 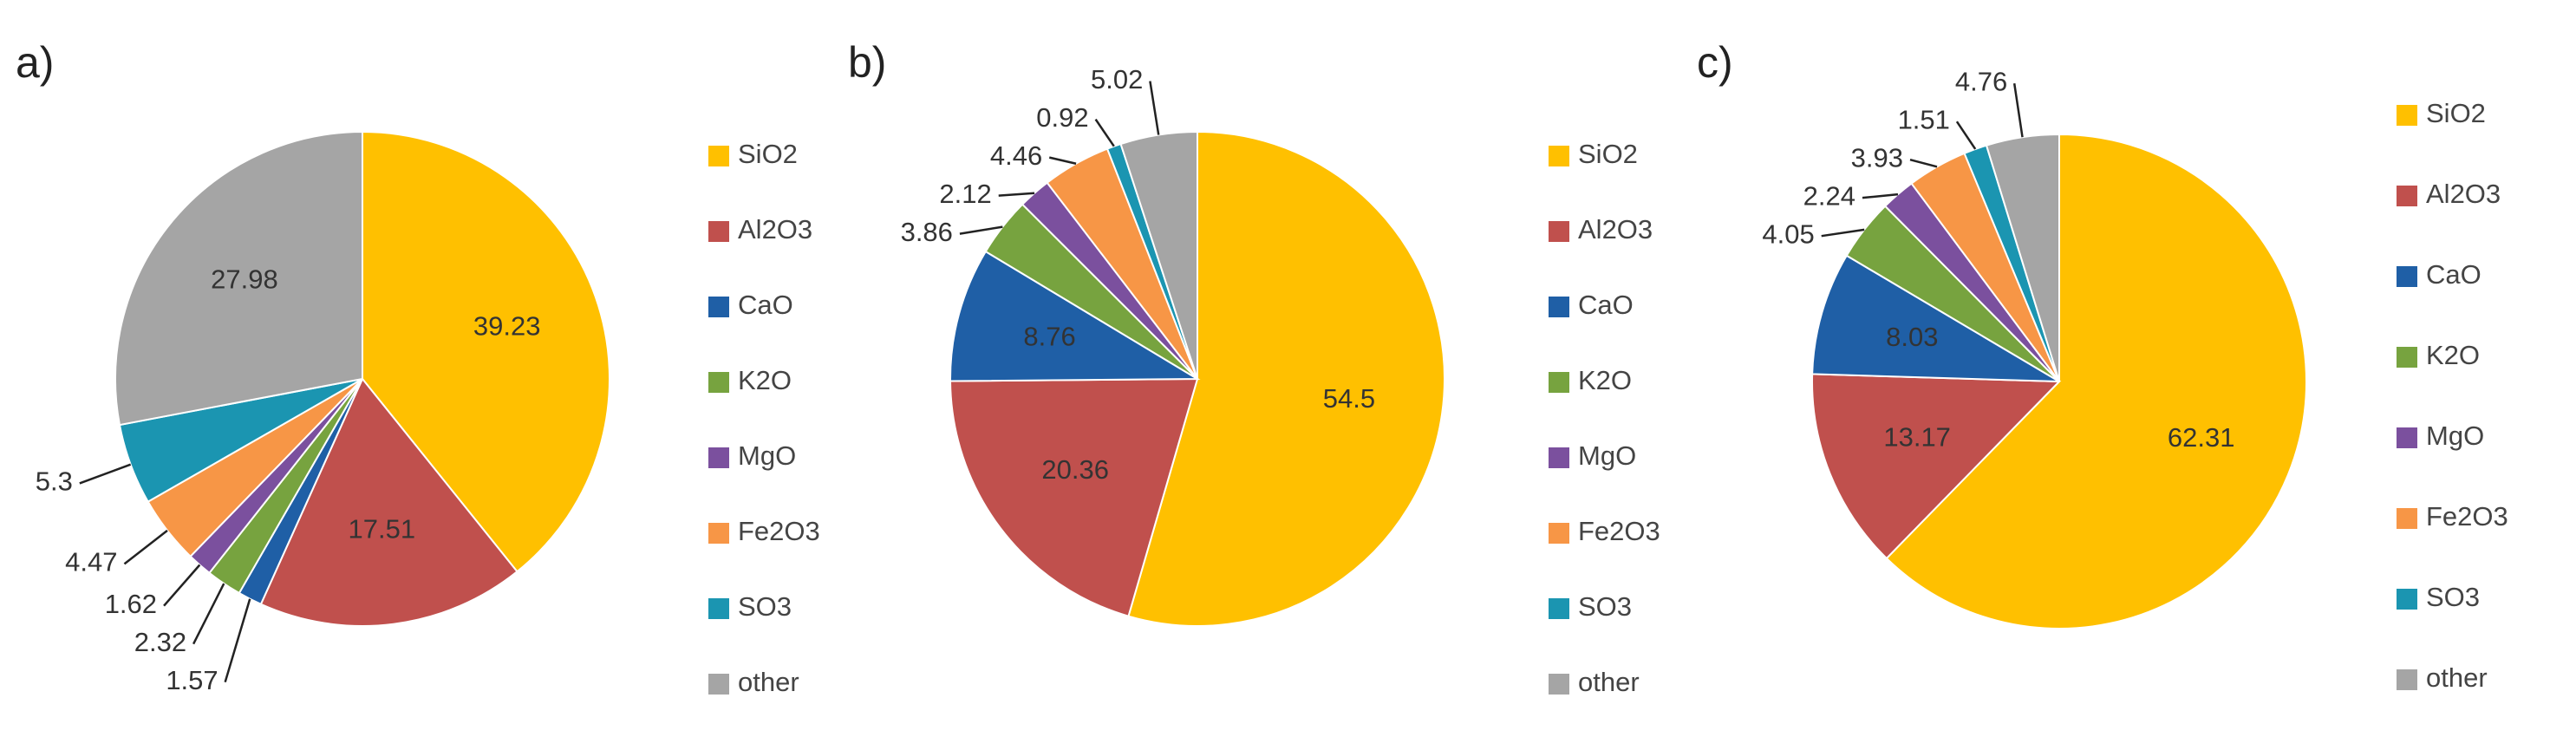 What do you see at coordinates (1981, 81) in the screenshot?
I see `data-label: 4.76` at bounding box center [1981, 81].